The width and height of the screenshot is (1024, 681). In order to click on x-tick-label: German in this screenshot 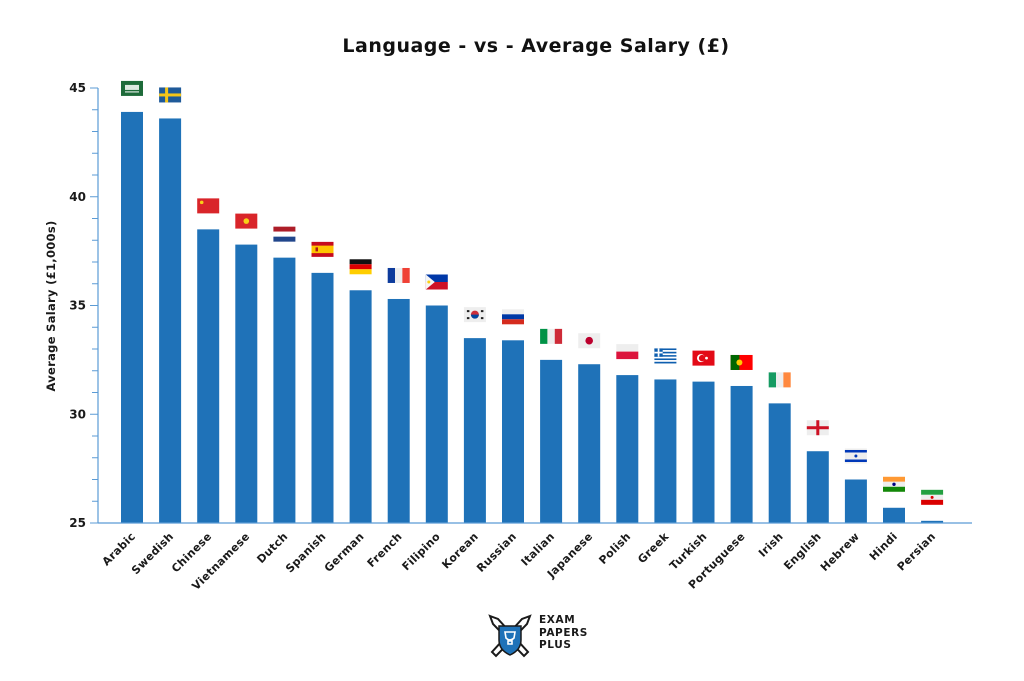, I will do `click(344, 552)`.